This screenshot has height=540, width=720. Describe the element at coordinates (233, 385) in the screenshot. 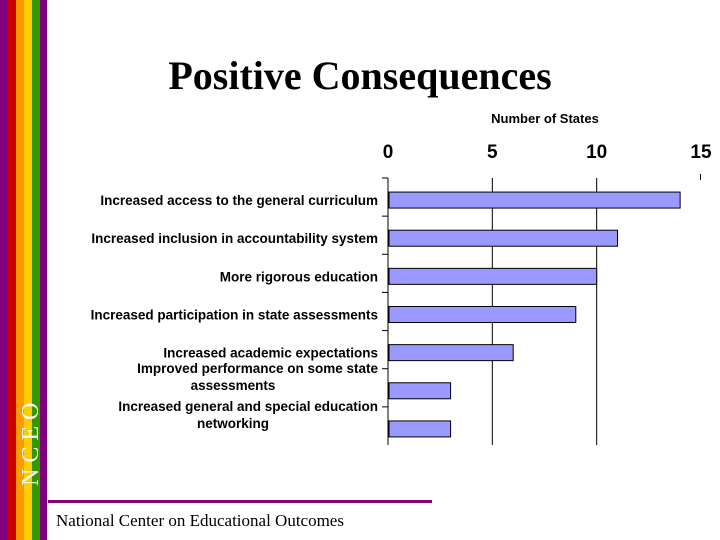

I see `category-label: assessments` at that location.